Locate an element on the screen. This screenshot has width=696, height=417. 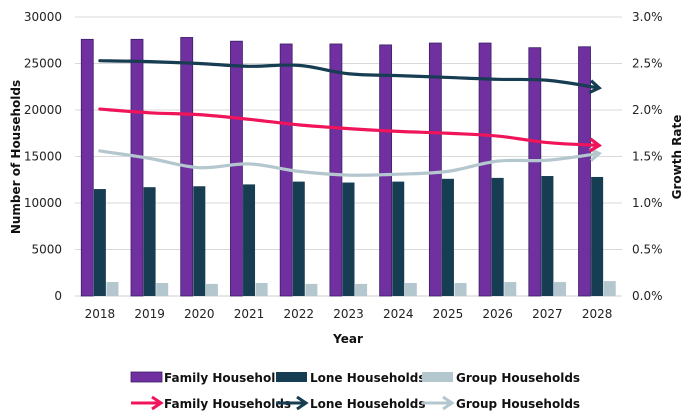
y2-axis-title: Growth Rate is located at coordinates (677, 157).